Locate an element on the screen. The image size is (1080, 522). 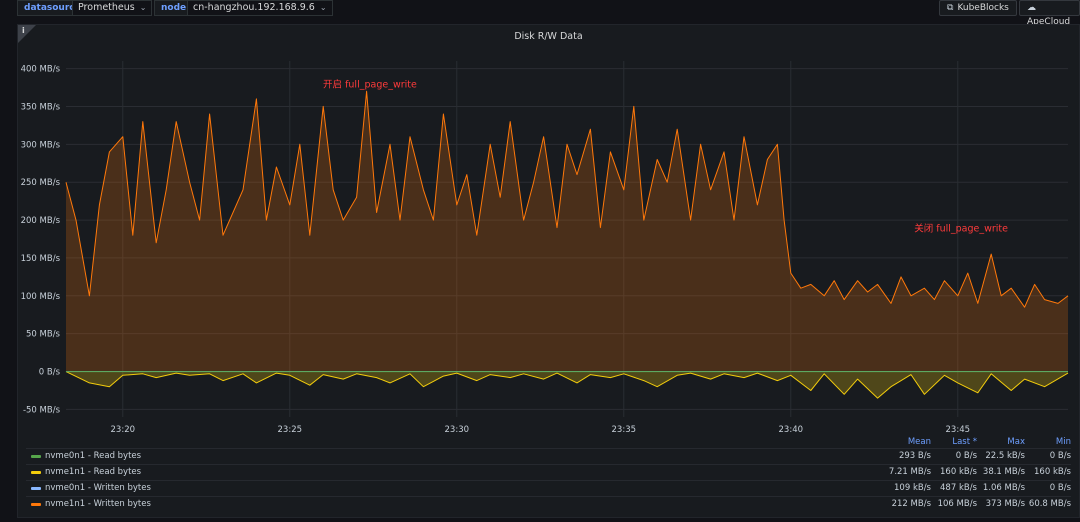
node-value: cn-hangzhou.192.168.9.6 is located at coordinates (254, 7).